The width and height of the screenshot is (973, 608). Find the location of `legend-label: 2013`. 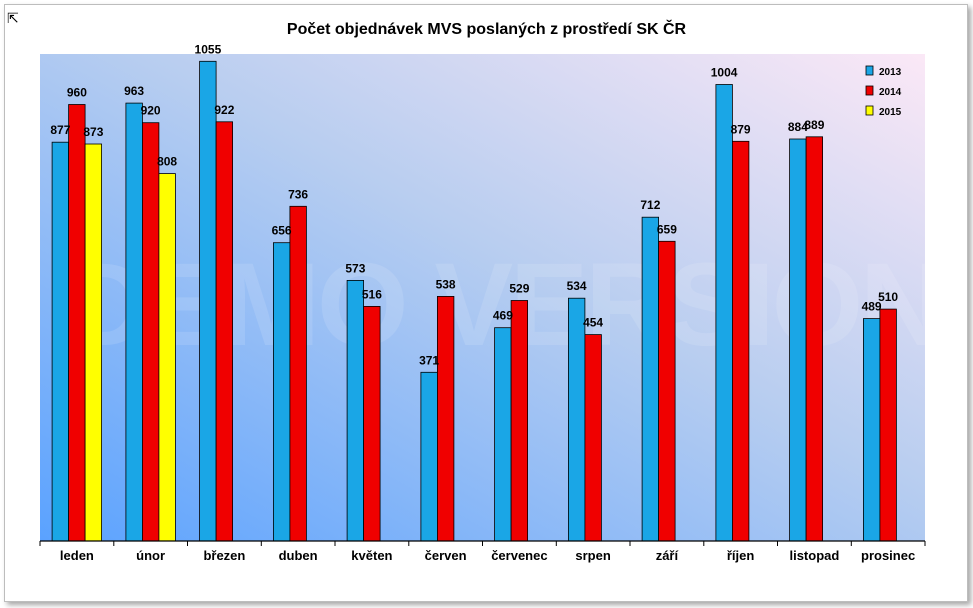

legend-label: 2013 is located at coordinates (890, 72).